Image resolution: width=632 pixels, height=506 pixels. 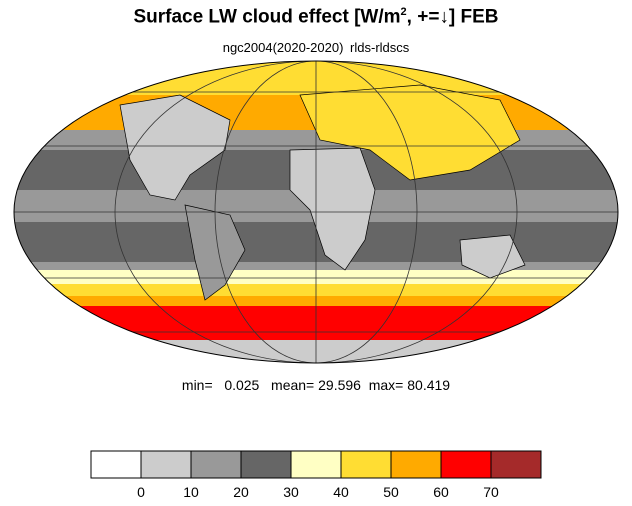 What do you see at coordinates (141, 492) in the screenshot?
I see `colorbar-tick-label: 0` at bounding box center [141, 492].